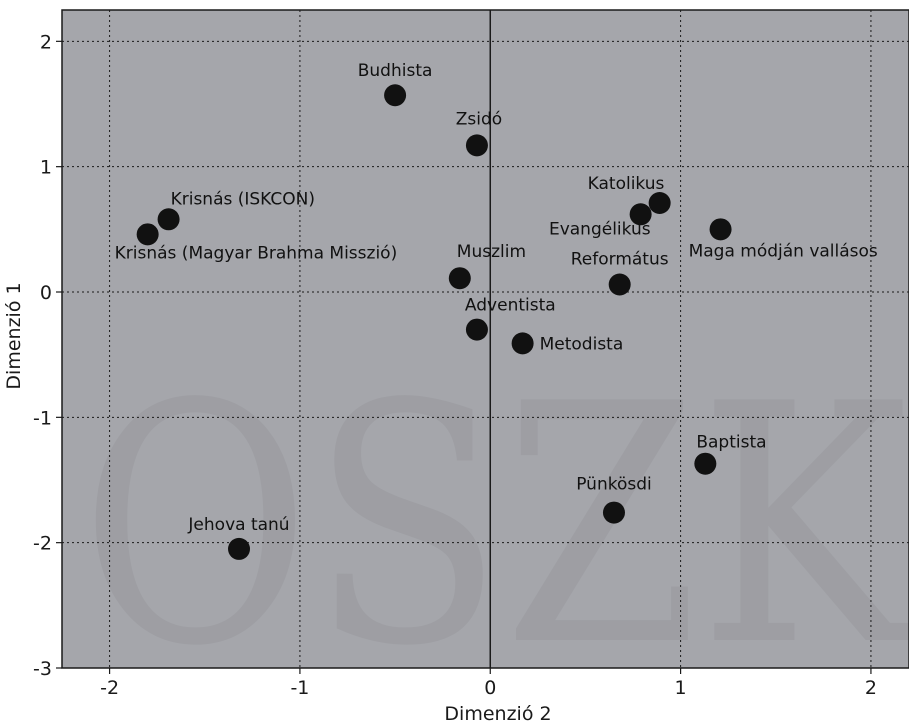 The width and height of the screenshot is (909, 725). I want to click on x-tick-label: 2, so click(871, 688).